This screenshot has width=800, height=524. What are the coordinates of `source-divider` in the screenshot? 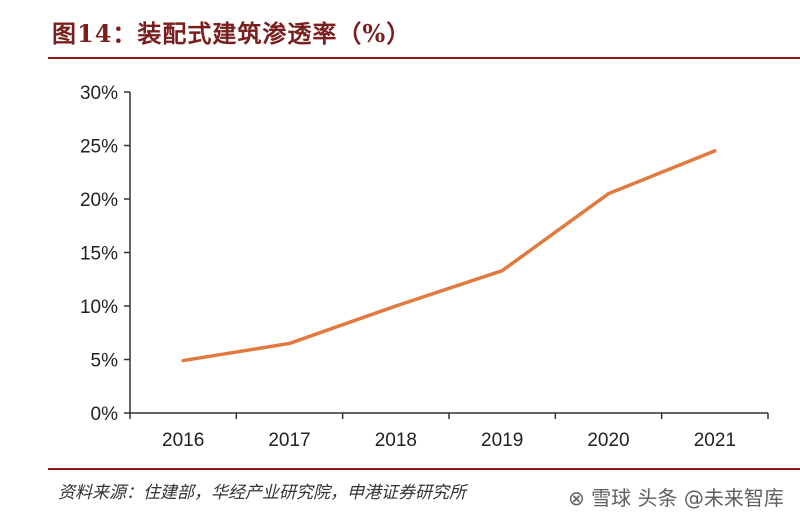 It's located at (424, 469).